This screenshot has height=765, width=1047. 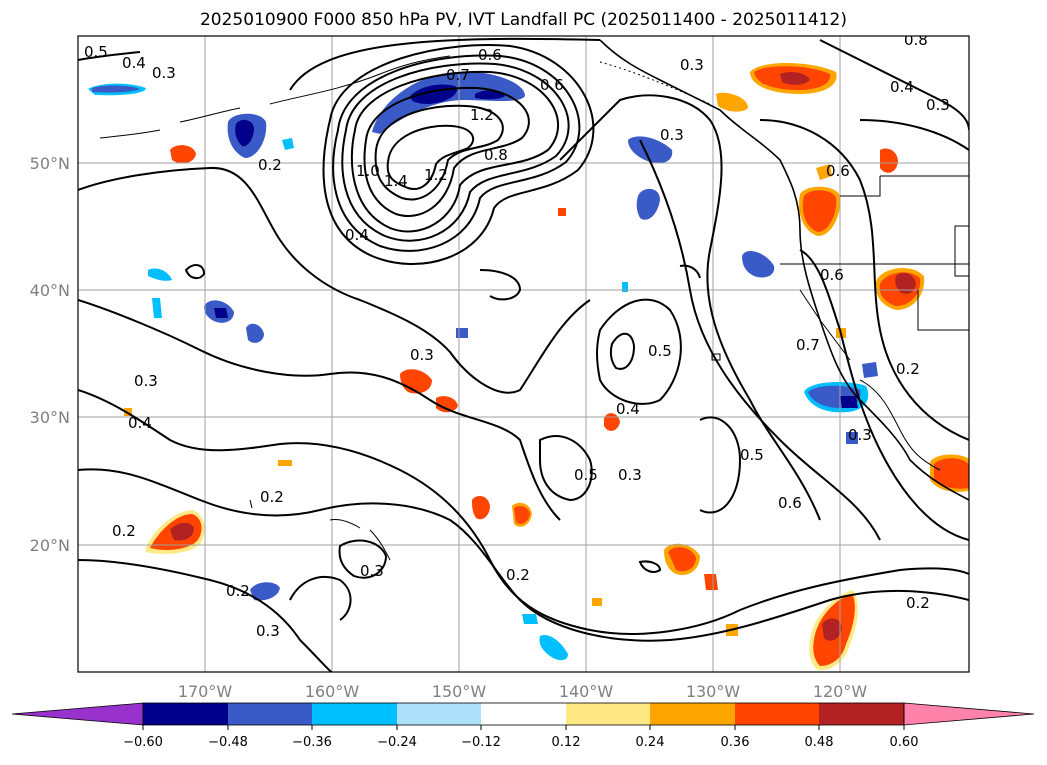 What do you see at coordinates (481, 742) in the screenshot?
I see `colorbar-tick-label: −0.12` at bounding box center [481, 742].